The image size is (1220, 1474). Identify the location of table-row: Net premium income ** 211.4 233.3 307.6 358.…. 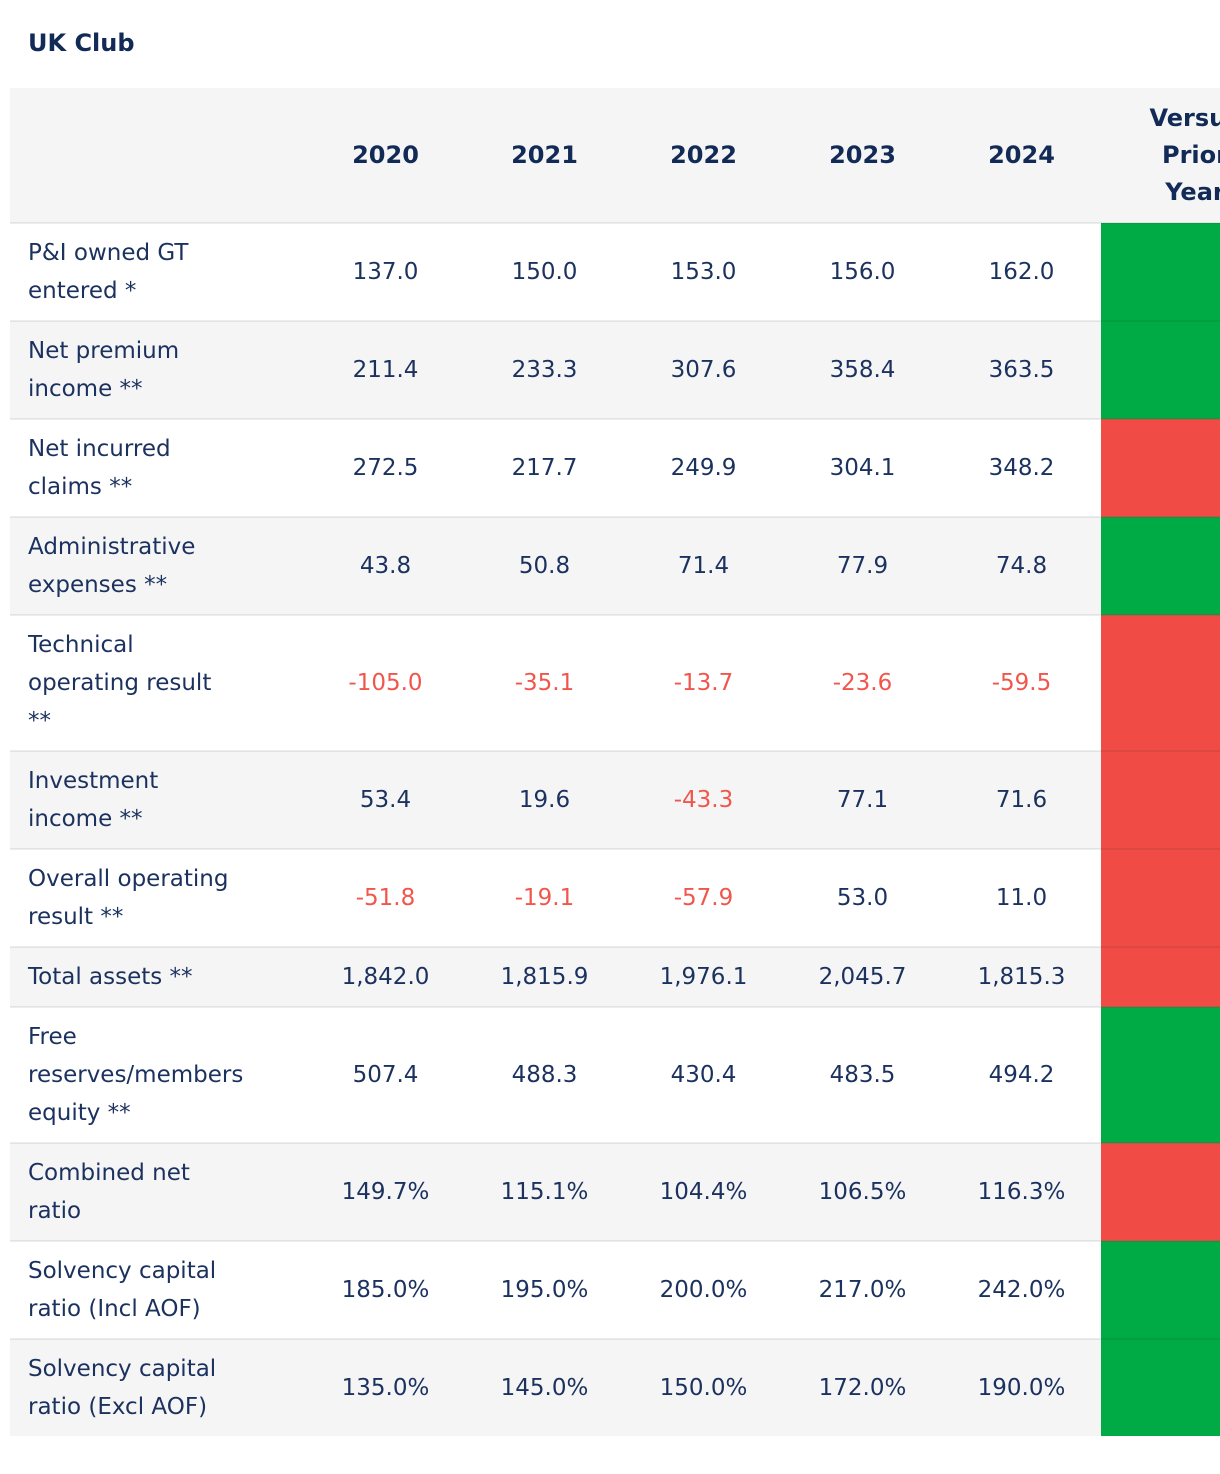
(615, 369).